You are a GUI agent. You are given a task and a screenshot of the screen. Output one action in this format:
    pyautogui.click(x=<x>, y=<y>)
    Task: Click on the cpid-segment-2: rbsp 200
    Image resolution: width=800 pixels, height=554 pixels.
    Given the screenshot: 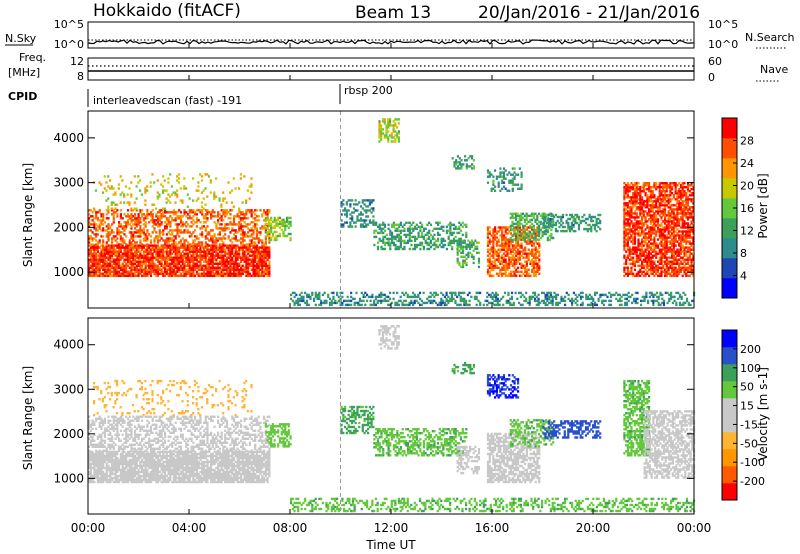 What is the action you would take?
    pyautogui.click(x=368, y=90)
    